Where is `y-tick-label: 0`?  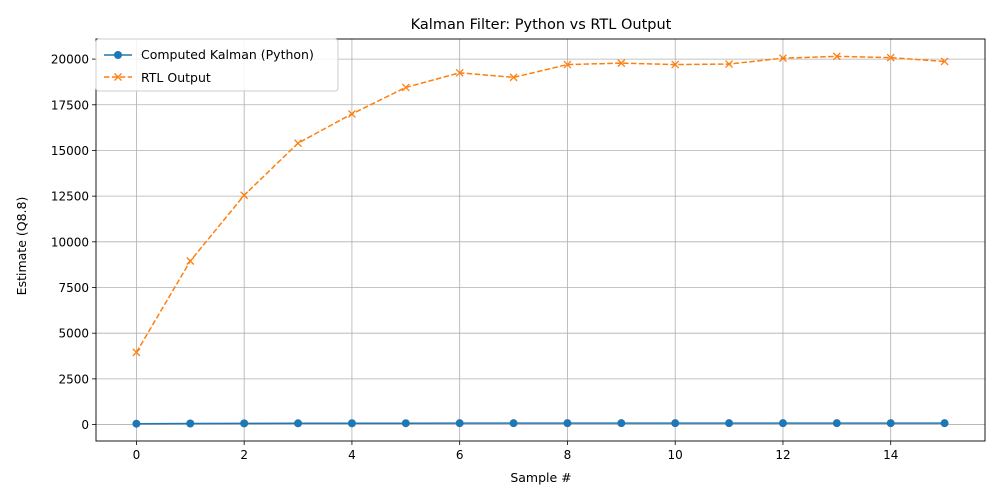
y-tick-label: 0 is located at coordinates (85, 425).